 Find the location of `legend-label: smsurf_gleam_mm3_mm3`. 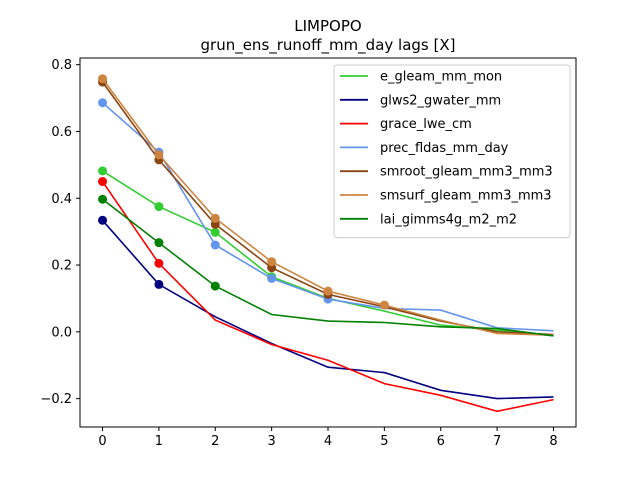

legend-label: smsurf_gleam_mm3_mm3 is located at coordinates (466, 196).